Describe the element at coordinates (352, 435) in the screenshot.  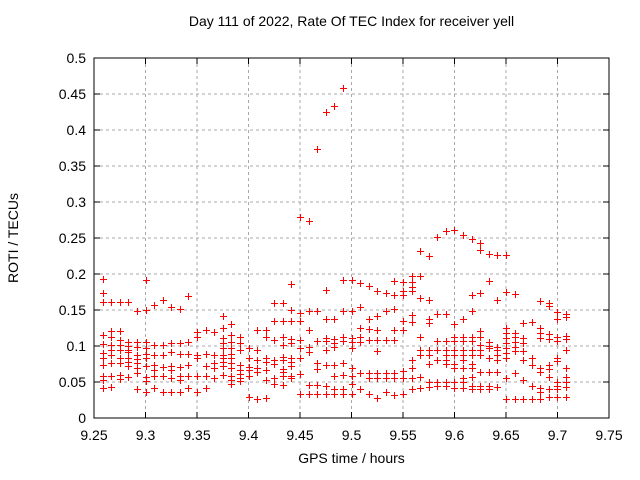
I see `x-tick-label: 9.5` at that location.